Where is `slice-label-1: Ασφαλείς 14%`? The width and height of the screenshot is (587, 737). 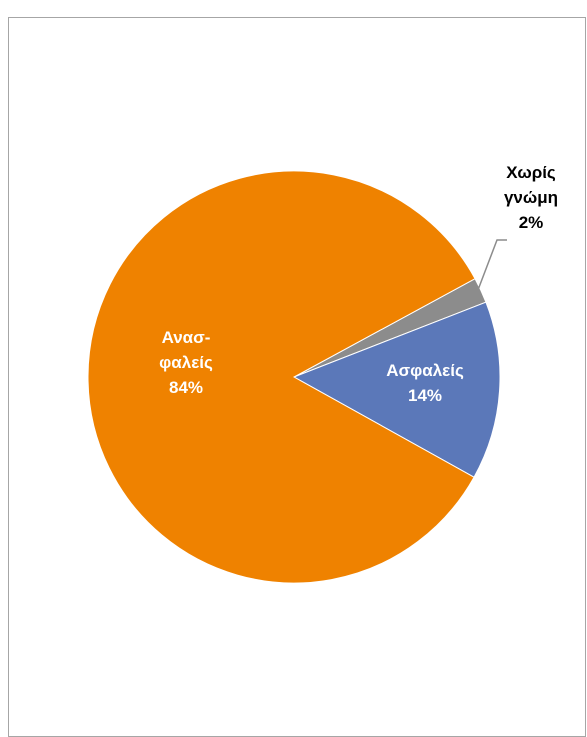 slice-label-1: Ασφαλείς 14% is located at coordinates (425, 383).